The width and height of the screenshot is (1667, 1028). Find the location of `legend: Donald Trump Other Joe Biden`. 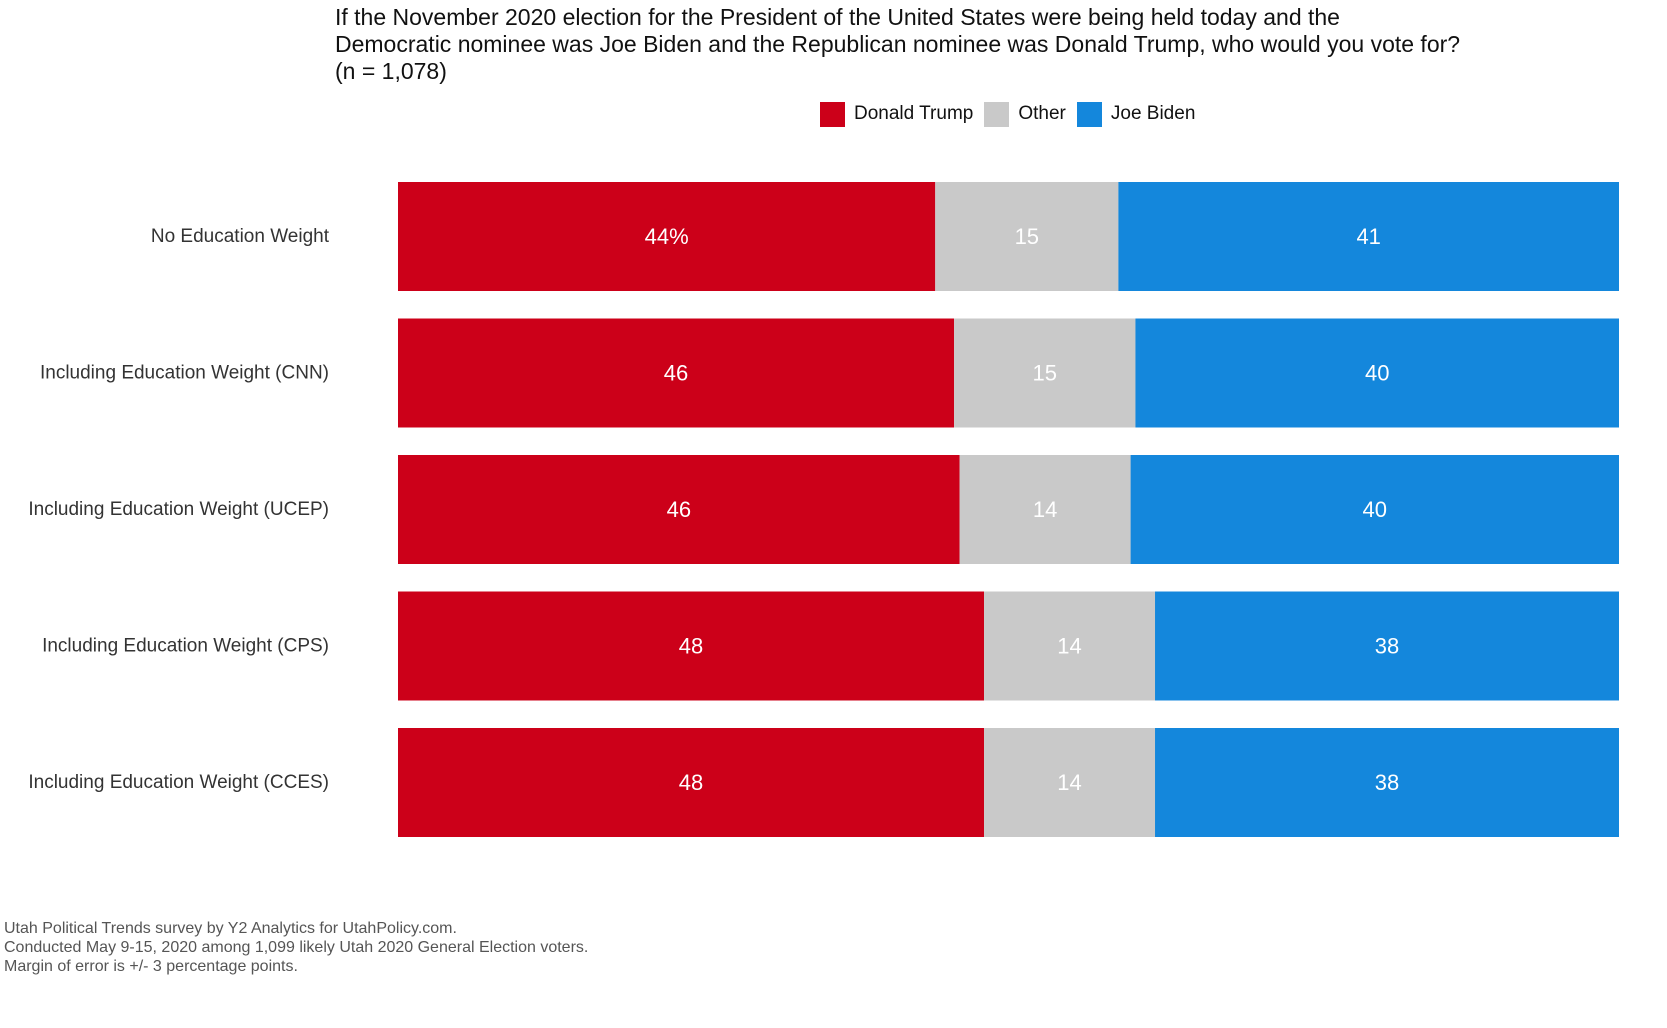

legend: Donald Trump Other Joe Biden is located at coordinates (1013, 114).